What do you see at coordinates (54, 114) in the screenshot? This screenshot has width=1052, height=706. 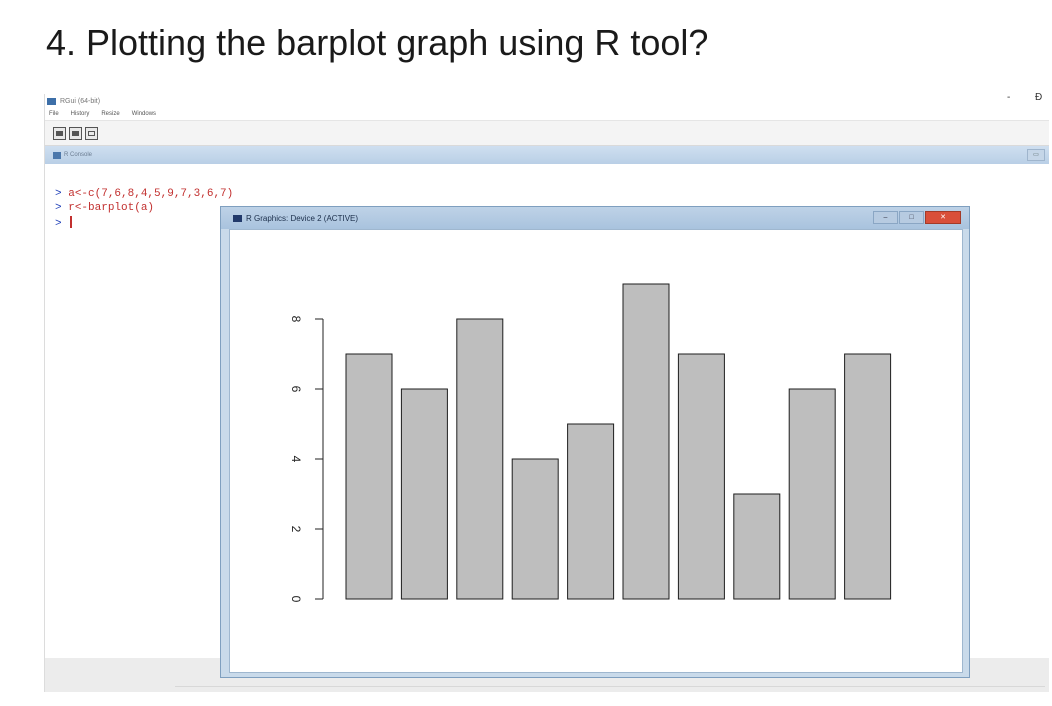 I see `menu-file: File` at bounding box center [54, 114].